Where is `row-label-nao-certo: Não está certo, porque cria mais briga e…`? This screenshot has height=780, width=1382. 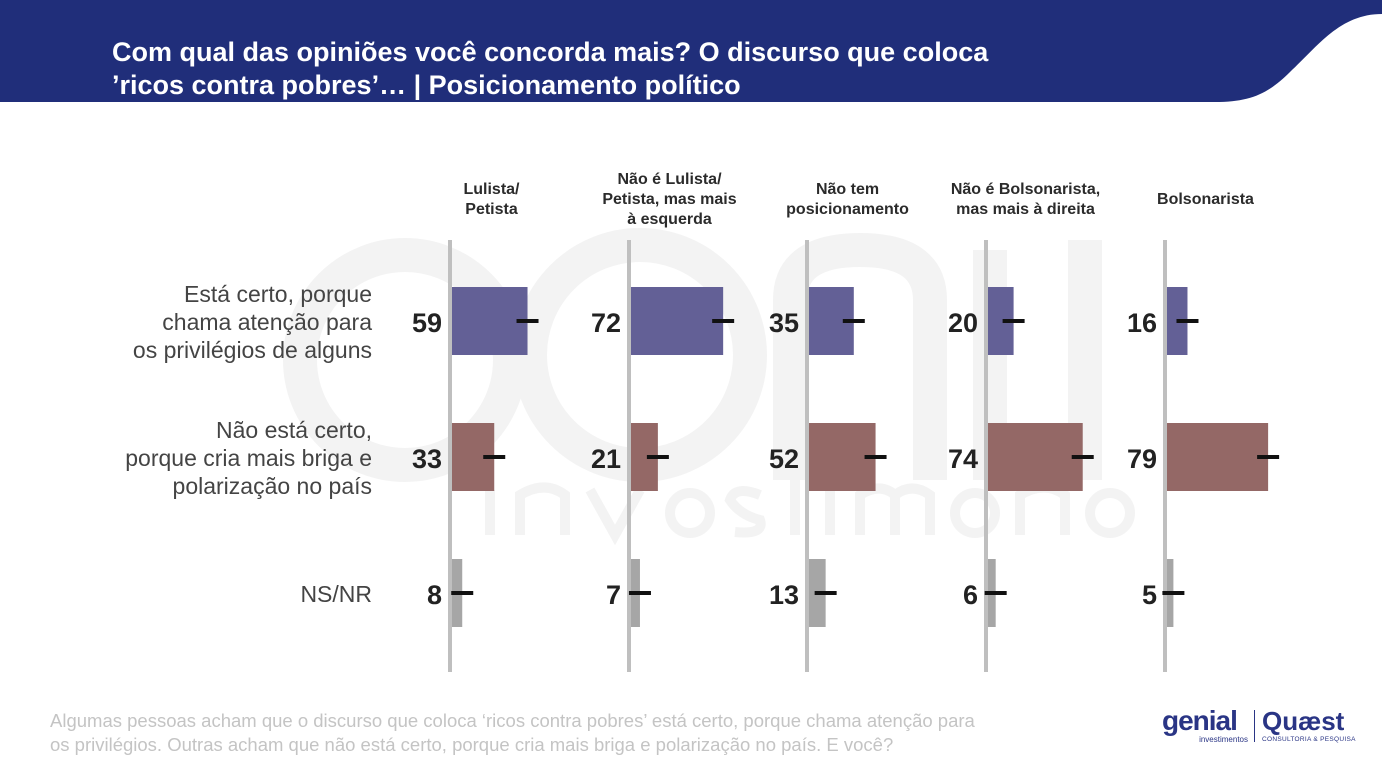 row-label-nao-certo: Não está certo, porque cria mais briga e… is located at coordinates (248, 458).